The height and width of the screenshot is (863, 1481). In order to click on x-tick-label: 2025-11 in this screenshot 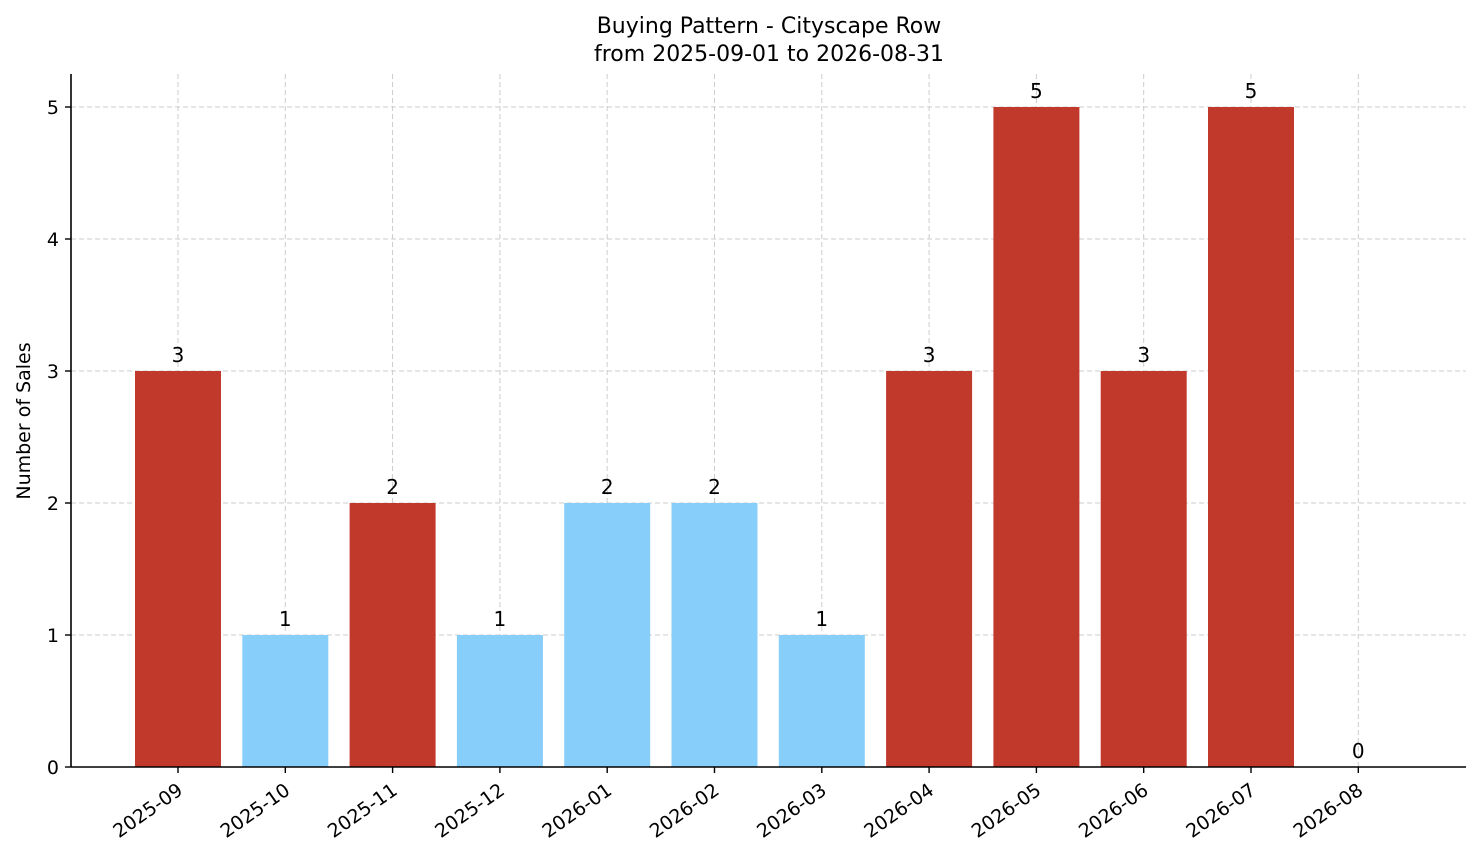, I will do `click(363, 811)`.